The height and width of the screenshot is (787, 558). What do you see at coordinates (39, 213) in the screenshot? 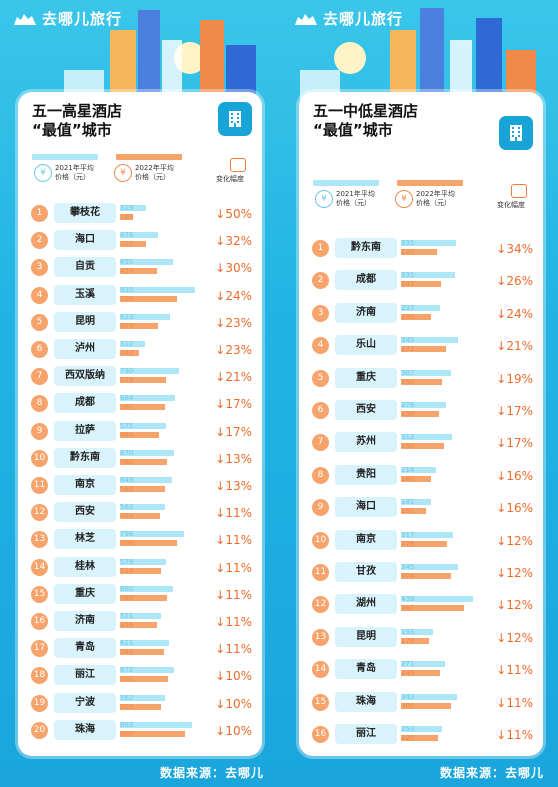
I see `rank-badge: 1` at bounding box center [39, 213].